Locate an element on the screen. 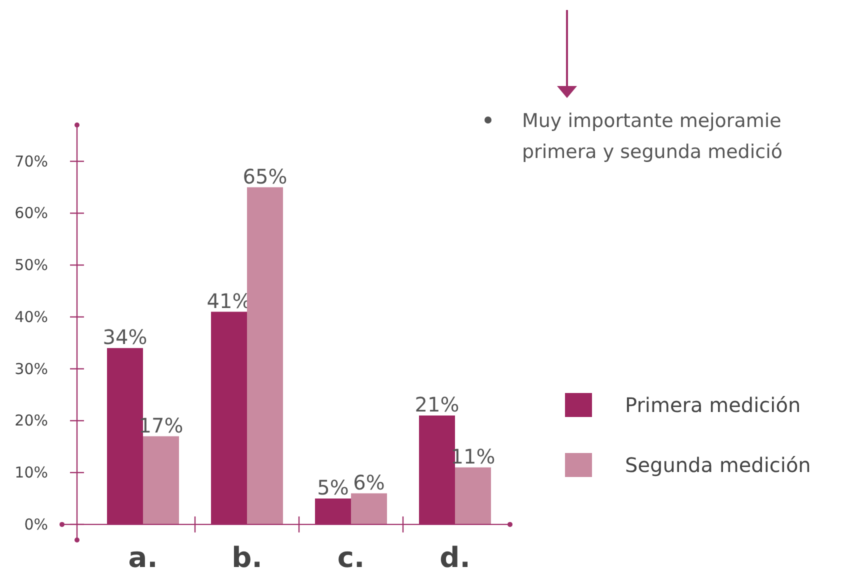 Image resolution: width=849 pixels, height=575 pixels. y-tick-label: 70% is located at coordinates (31, 161).